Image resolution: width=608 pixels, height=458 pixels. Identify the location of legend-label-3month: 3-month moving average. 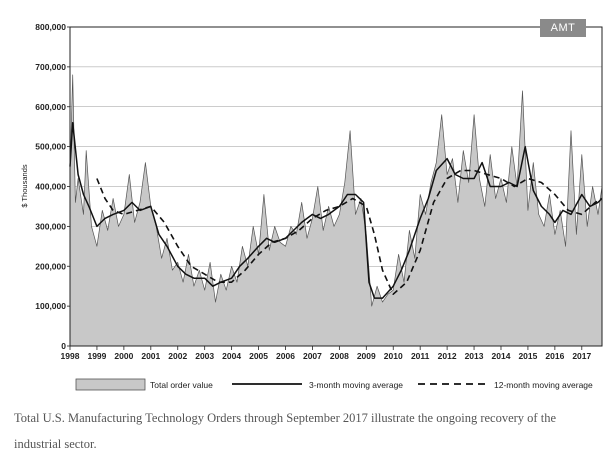
(356, 385).